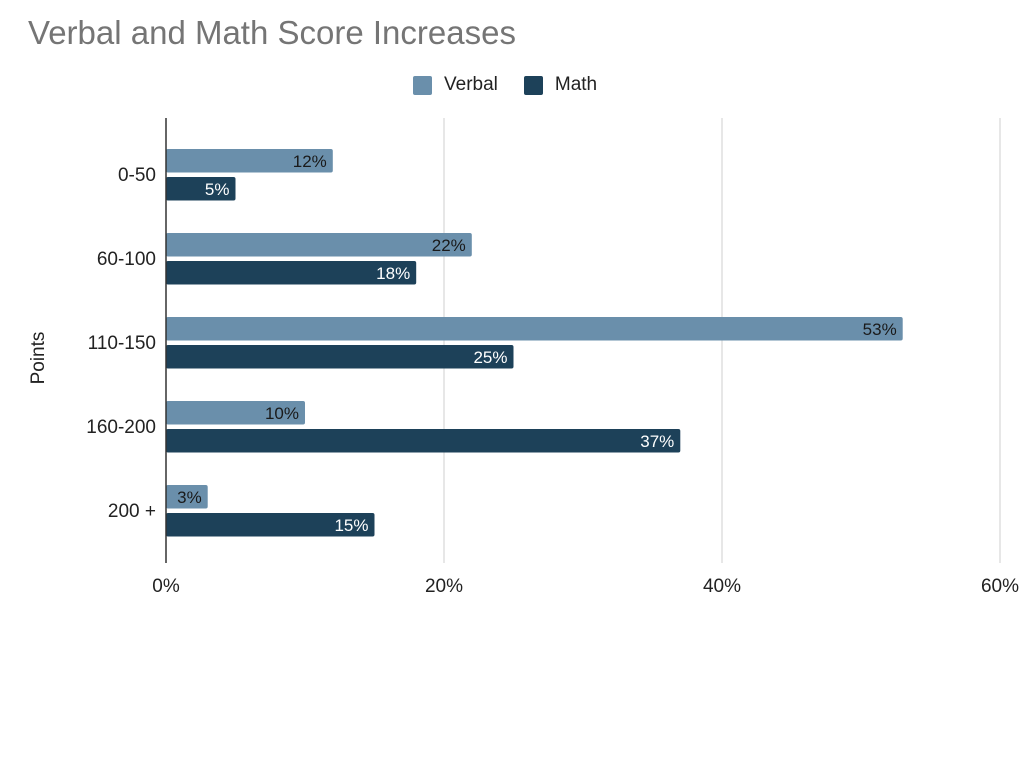 The image size is (1024, 768). I want to click on x-tick-label: 60%, so click(1000, 586).